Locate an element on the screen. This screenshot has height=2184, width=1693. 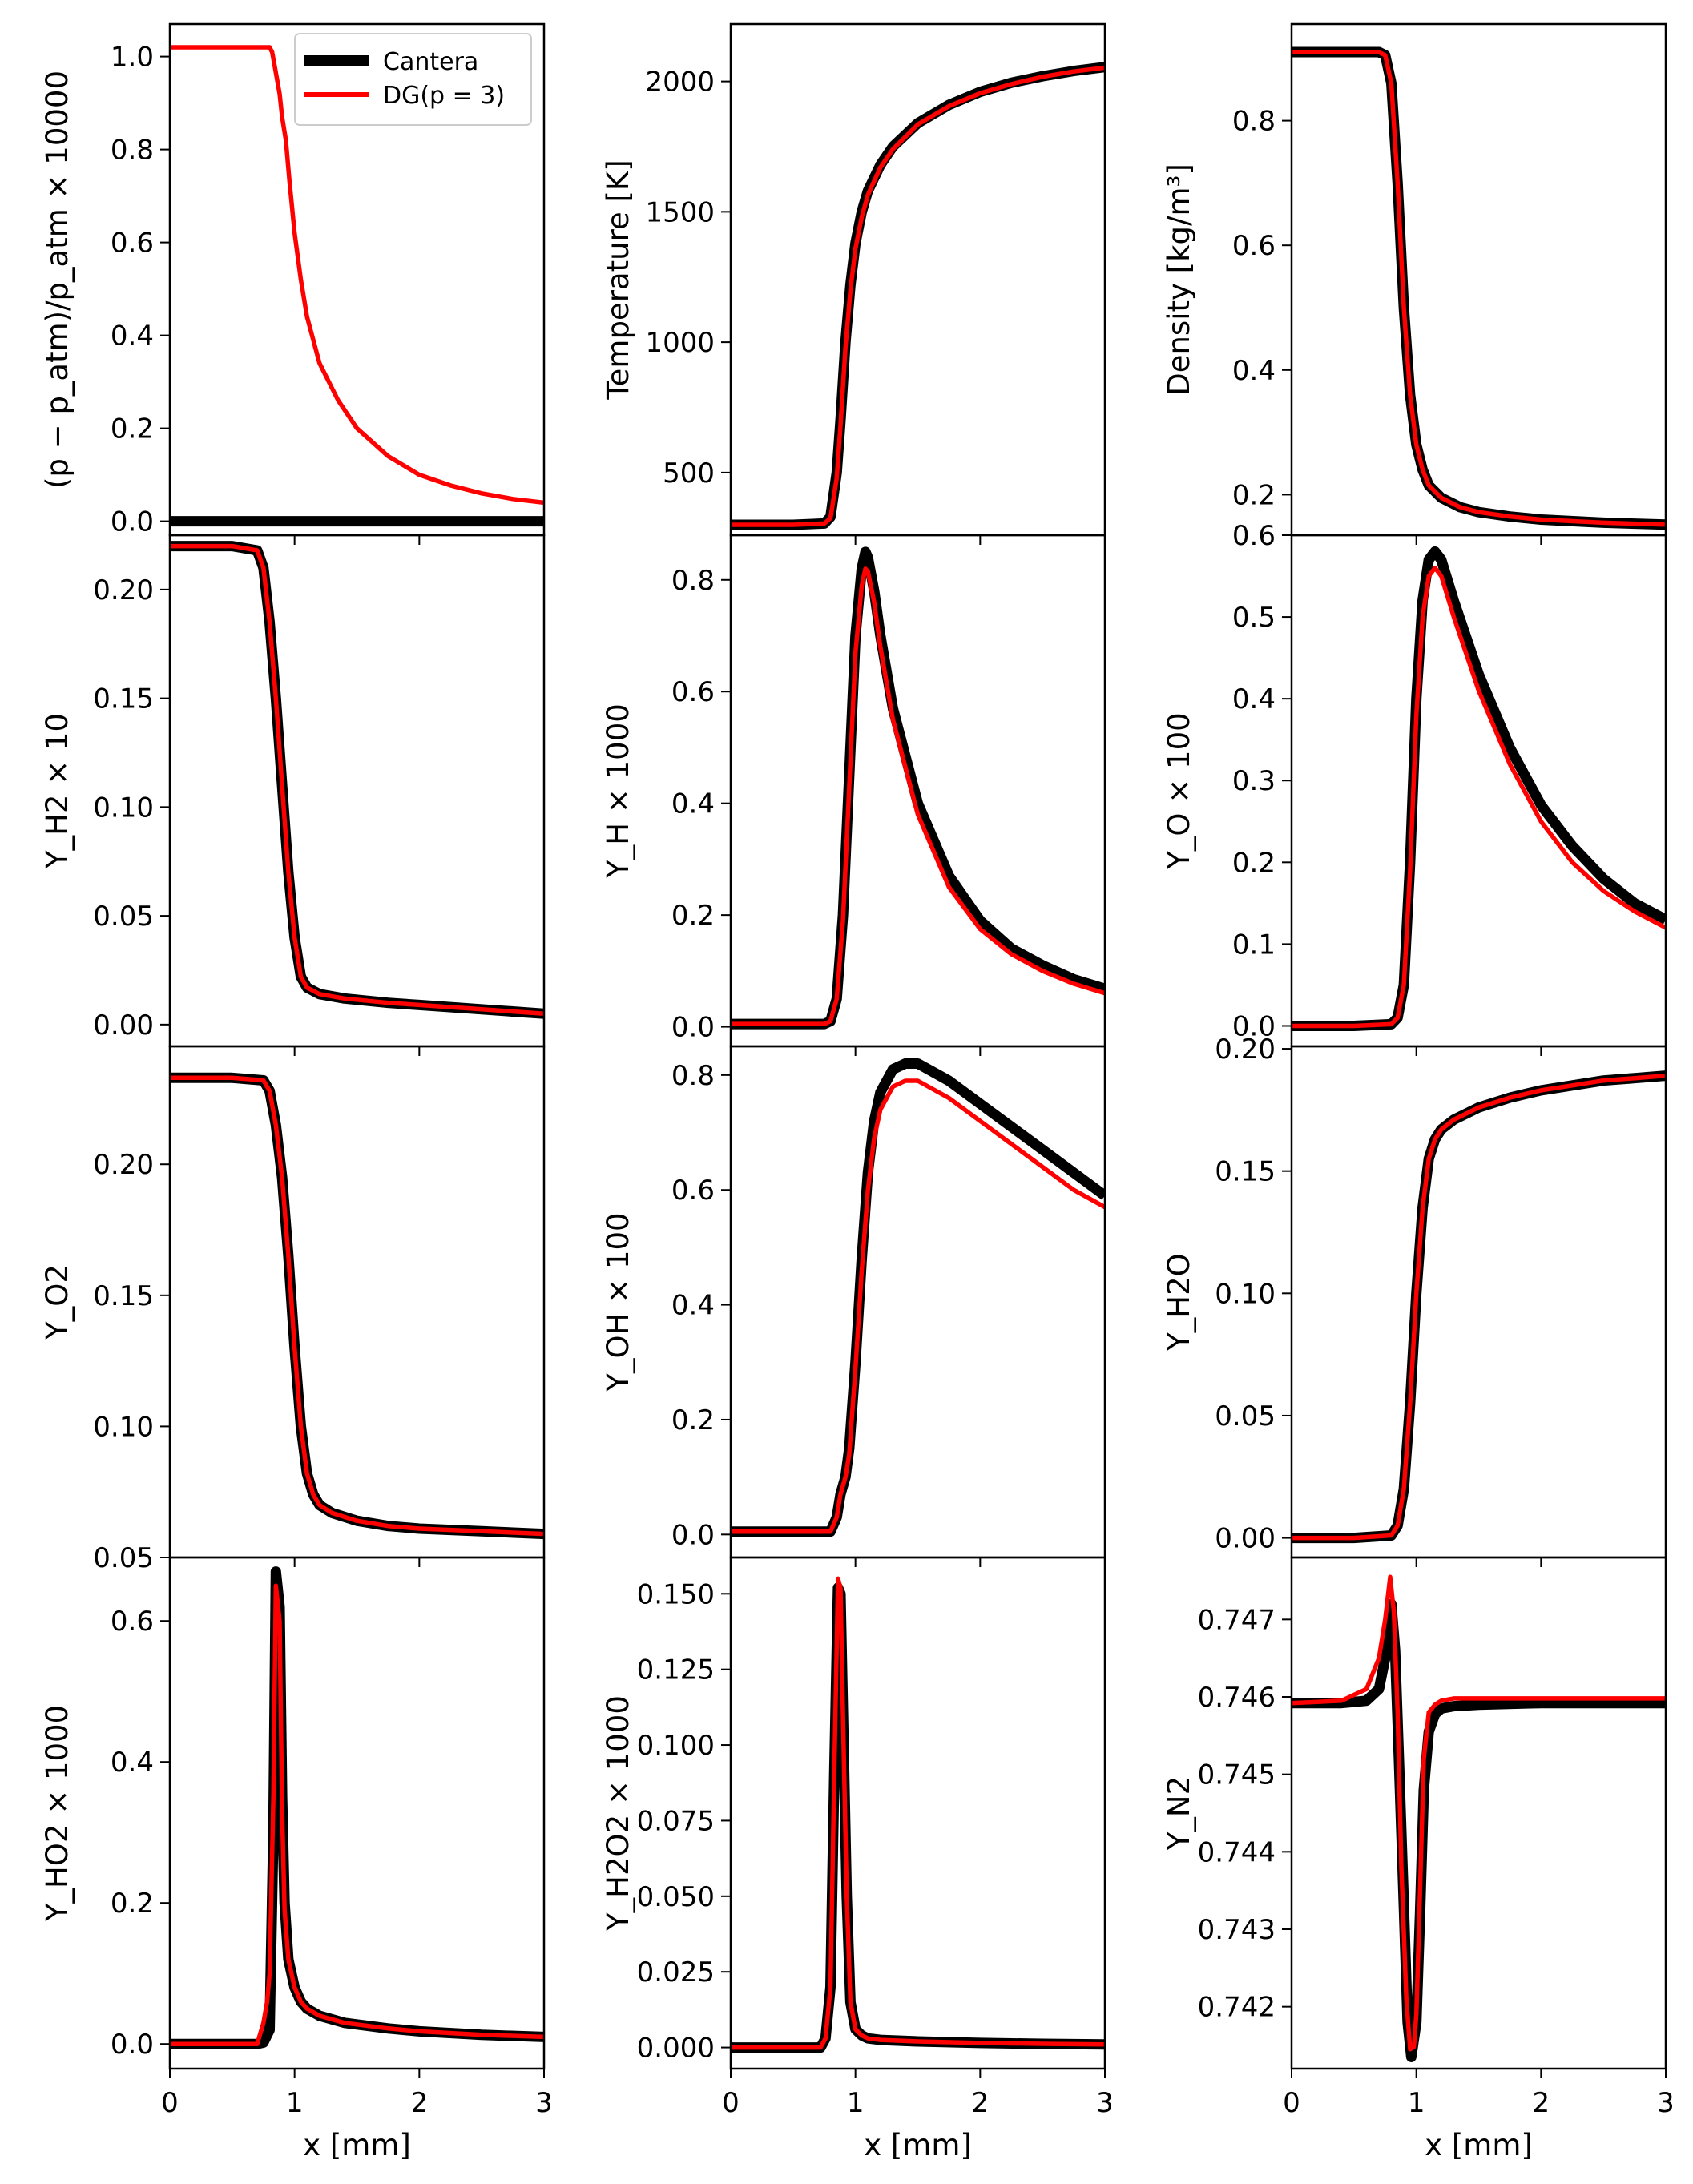
legend: Cantera DG(p = 3) is located at coordinates (413, 79).